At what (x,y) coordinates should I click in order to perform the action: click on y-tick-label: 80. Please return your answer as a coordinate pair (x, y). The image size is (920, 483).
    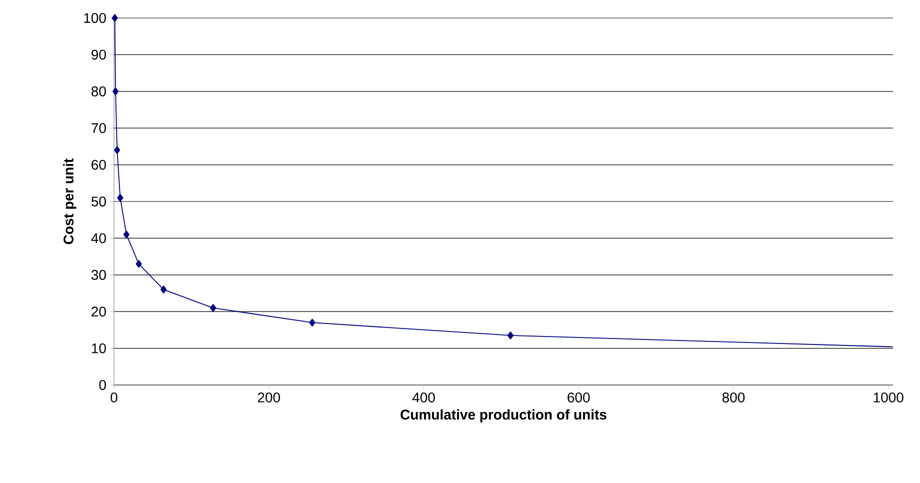
    Looking at the image, I should click on (99, 91).